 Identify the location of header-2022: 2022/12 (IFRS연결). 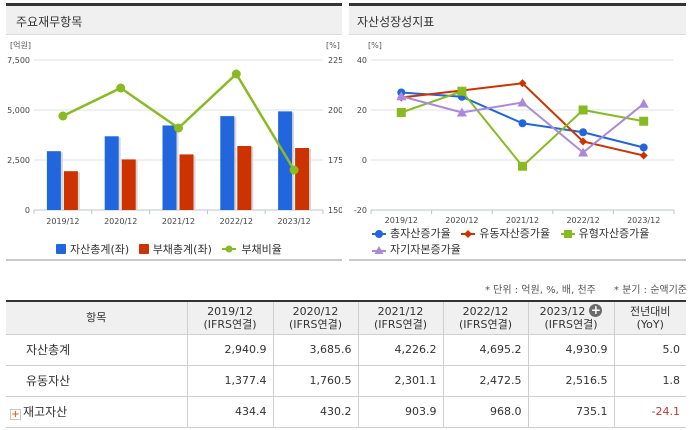
(486, 318).